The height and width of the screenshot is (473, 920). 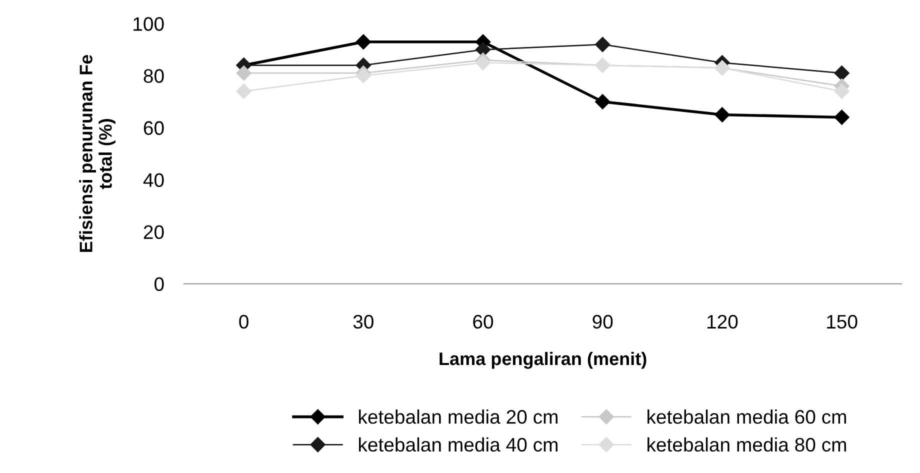 I want to click on x-tick-label: 90, so click(x=602, y=321).